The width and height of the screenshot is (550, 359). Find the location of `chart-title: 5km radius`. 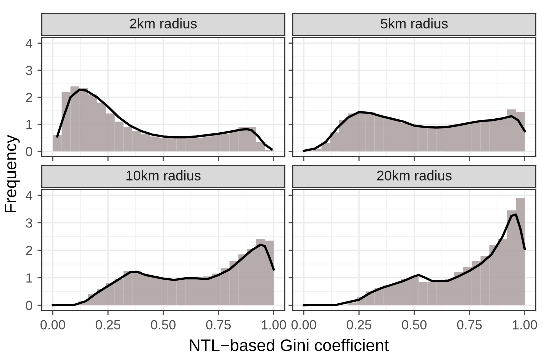

chart-title: 5km radius is located at coordinates (414, 23).